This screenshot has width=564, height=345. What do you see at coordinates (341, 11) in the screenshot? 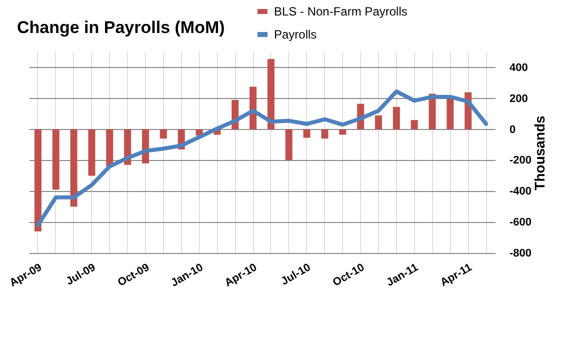
I see `legend-label: BLS - Non-Farm Payrolls` at bounding box center [341, 11].